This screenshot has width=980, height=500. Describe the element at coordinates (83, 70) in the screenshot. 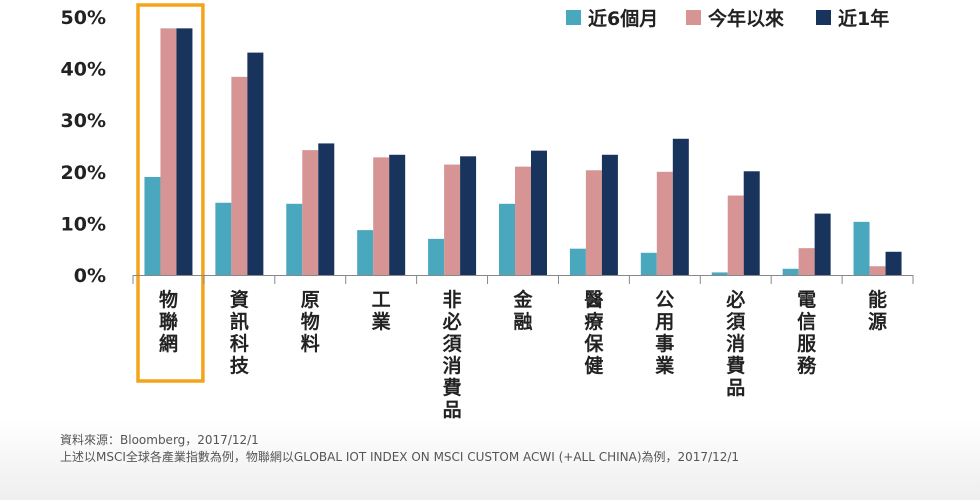

I see `y-tick-label: 40%` at that location.